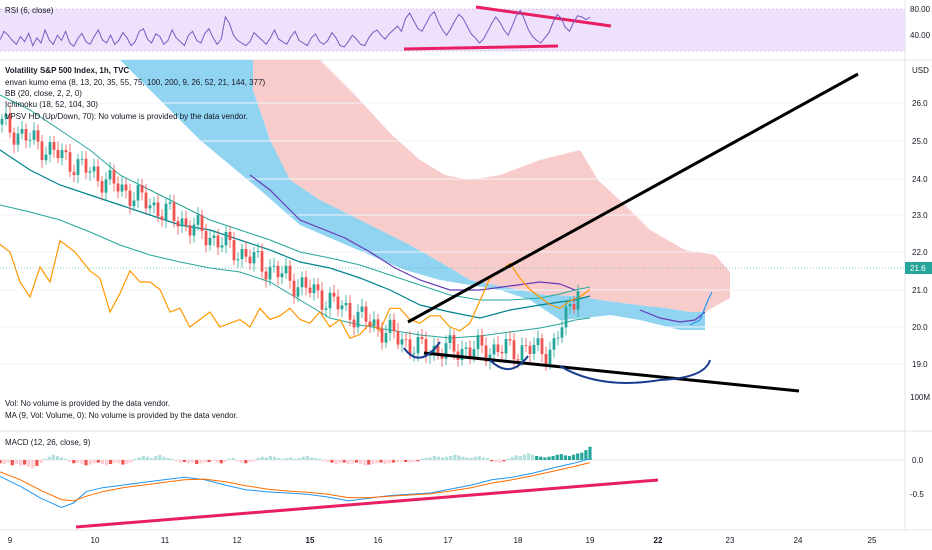 The image size is (932, 550). Describe the element at coordinates (448, 540) in the screenshot. I see `x-axis-label: 17` at that location.